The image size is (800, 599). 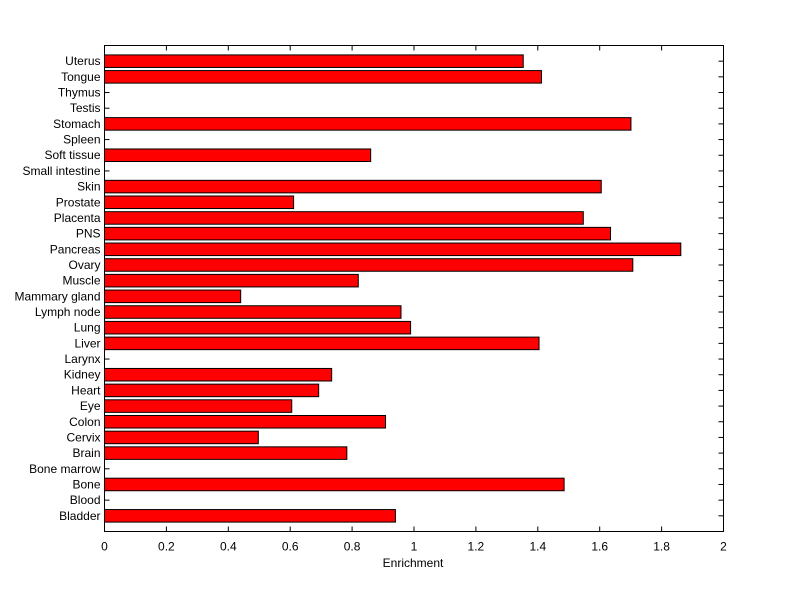 I want to click on x-tick-label: 0.8, so click(x=352, y=547).